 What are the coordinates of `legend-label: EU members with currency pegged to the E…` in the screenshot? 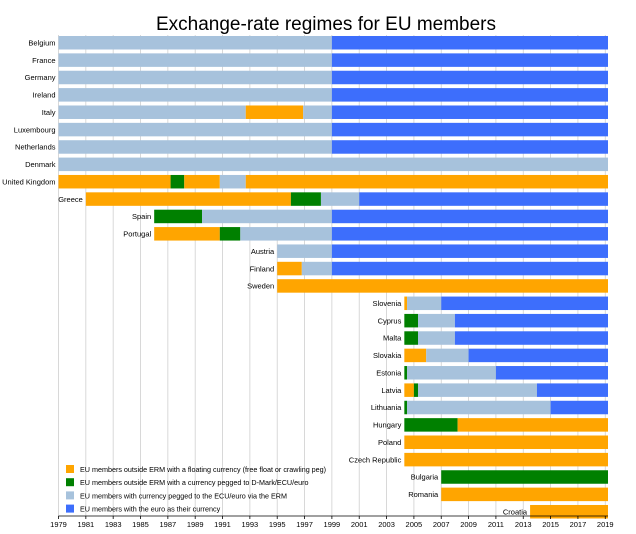 It's located at (183, 495).